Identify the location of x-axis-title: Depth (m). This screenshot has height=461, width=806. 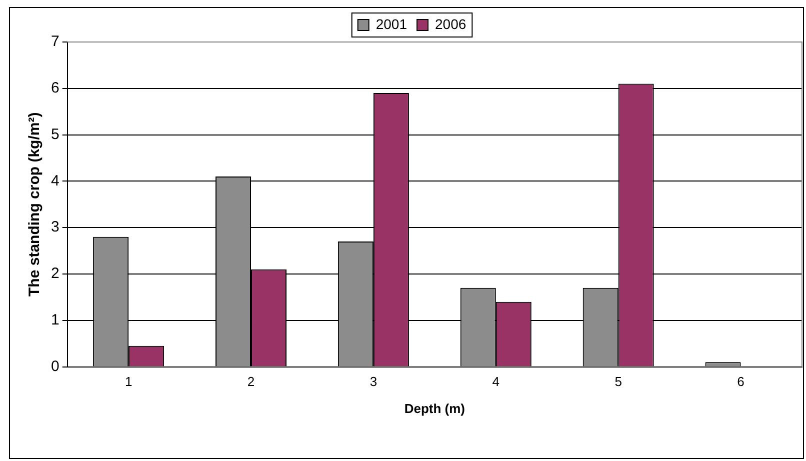
(435, 408).